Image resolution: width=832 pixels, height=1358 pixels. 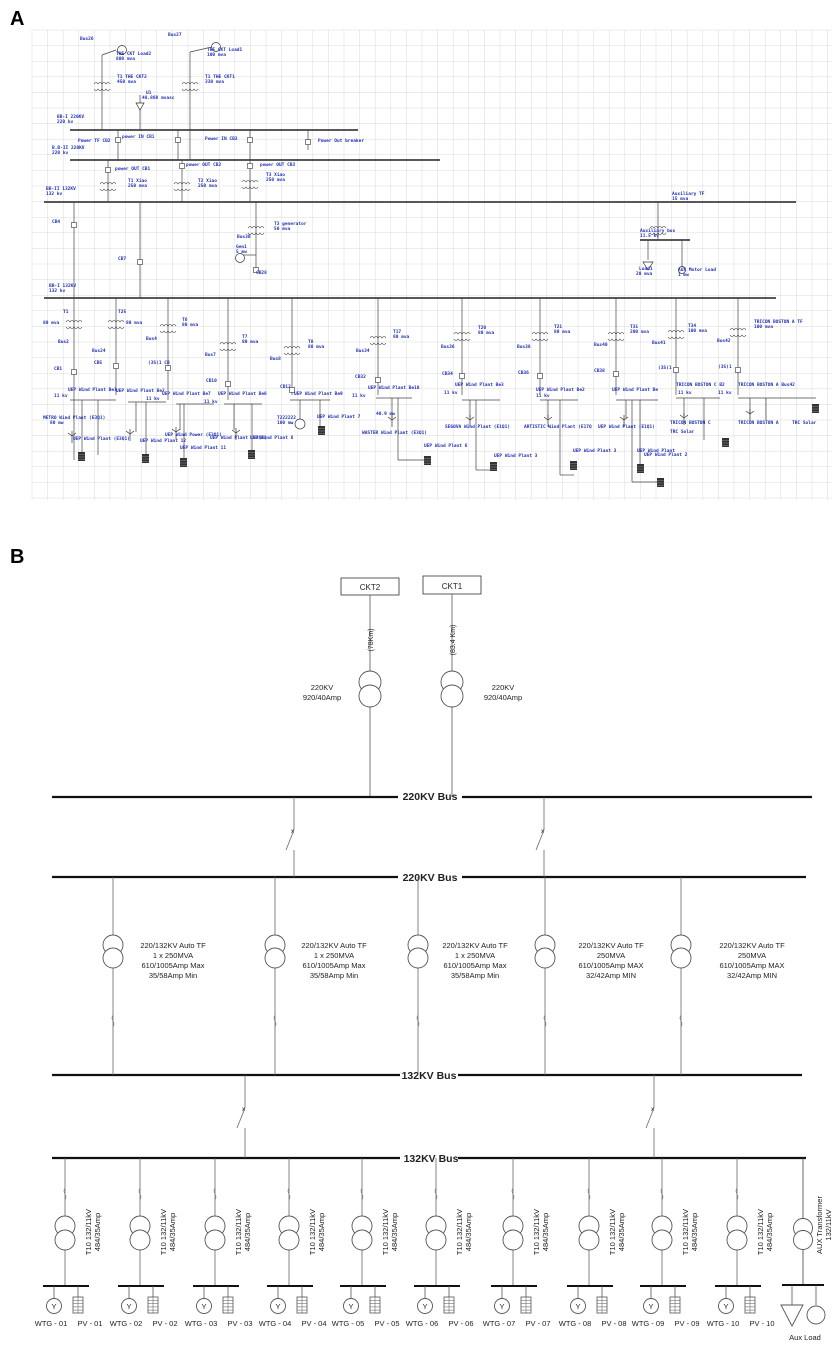 What do you see at coordinates (242, 394) in the screenshot?
I see `sim-label: UEP Wind Plant Be8` at bounding box center [242, 394].